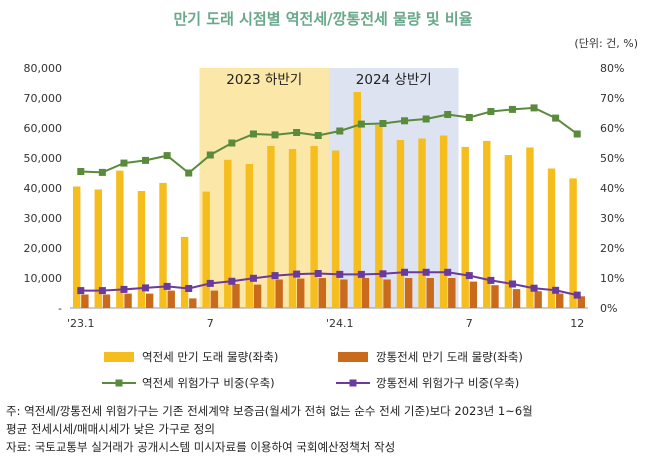 This screenshot has width=647, height=465. Describe the element at coordinates (43, 98) in the screenshot. I see `y-left-tick-label: 70,000` at that location.